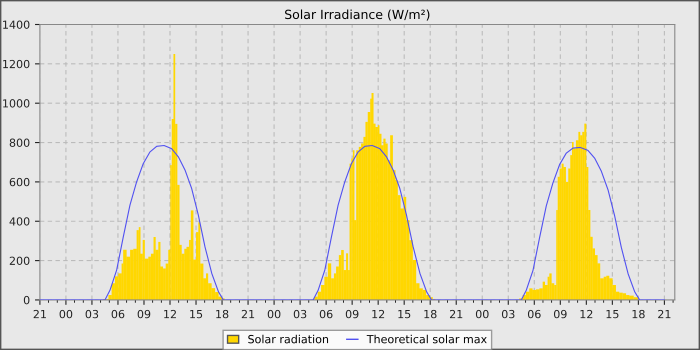  I want to click on legend-label: Theoretical solar max, so click(426, 339).